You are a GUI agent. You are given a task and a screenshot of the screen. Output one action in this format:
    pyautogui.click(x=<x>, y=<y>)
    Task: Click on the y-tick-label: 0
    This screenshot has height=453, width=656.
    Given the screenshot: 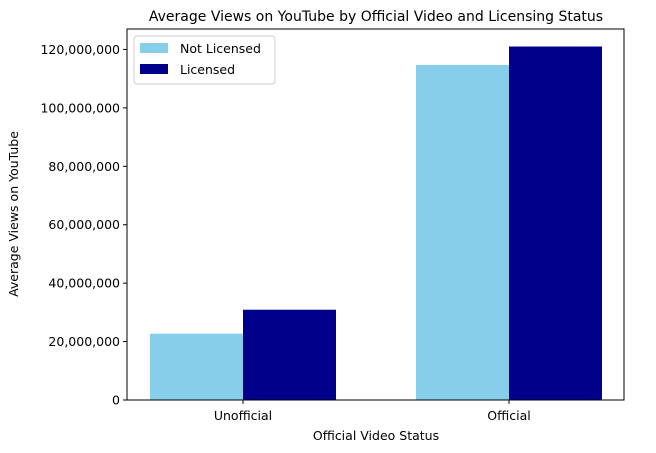 What is the action you would take?
    pyautogui.click(x=116, y=400)
    